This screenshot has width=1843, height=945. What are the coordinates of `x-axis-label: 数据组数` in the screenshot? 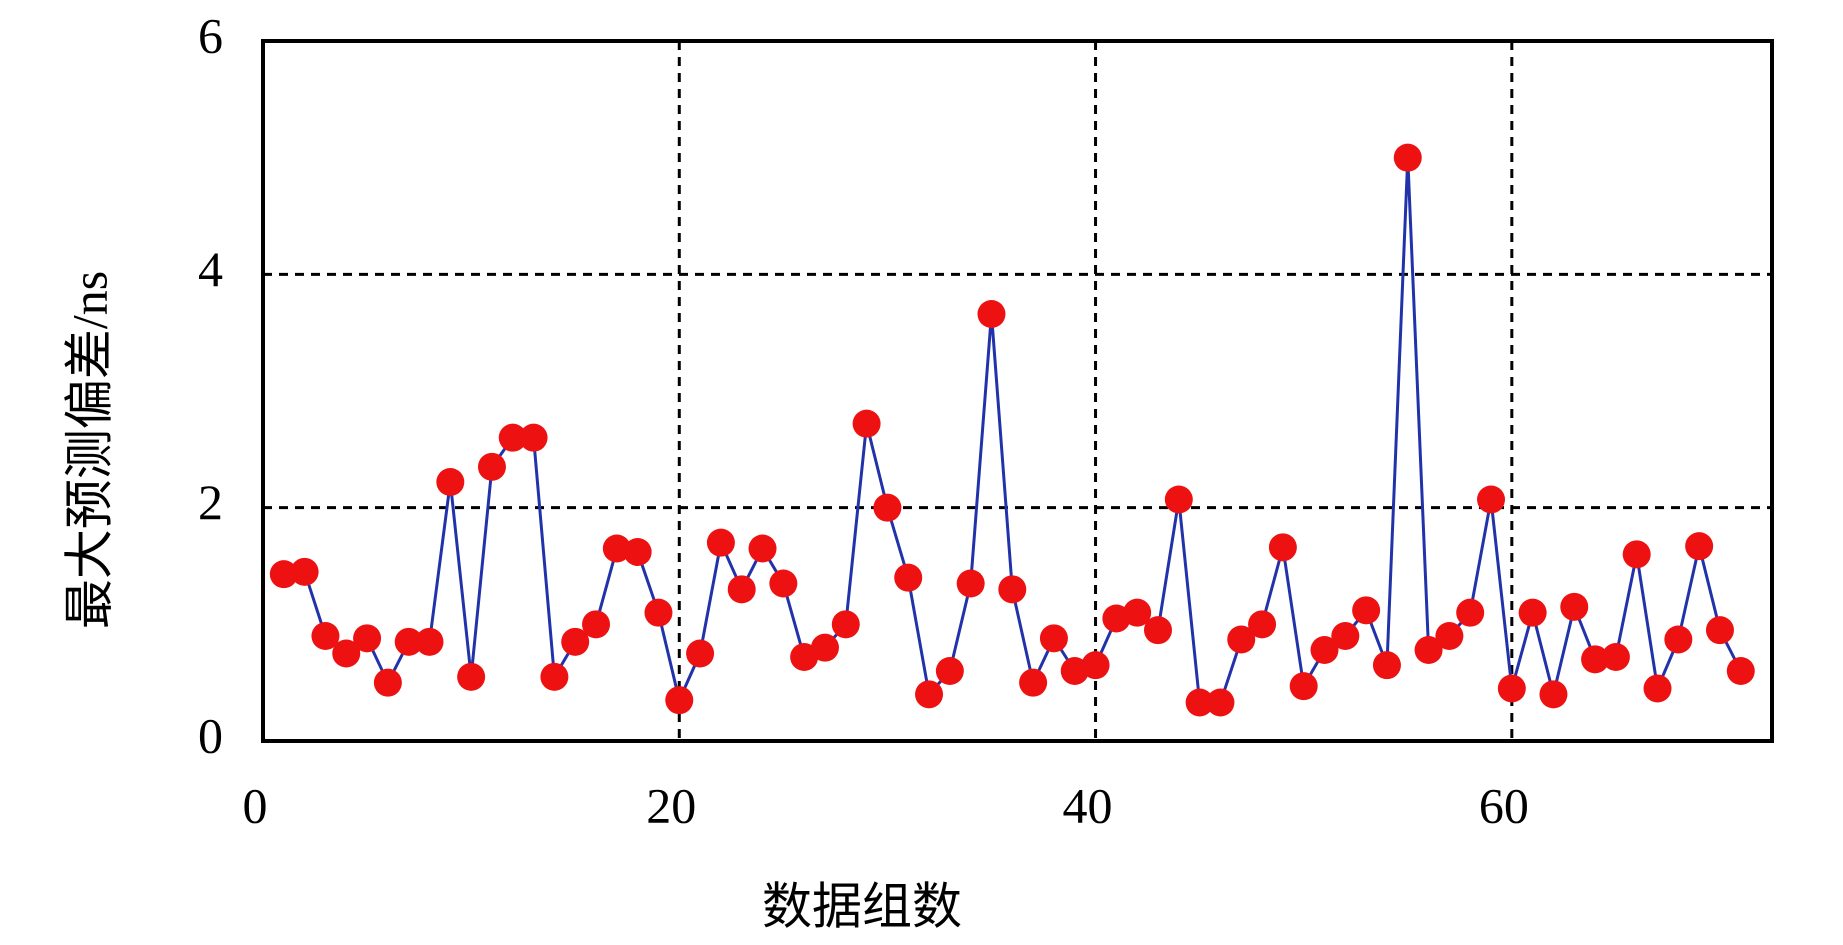 It's located at (862, 906).